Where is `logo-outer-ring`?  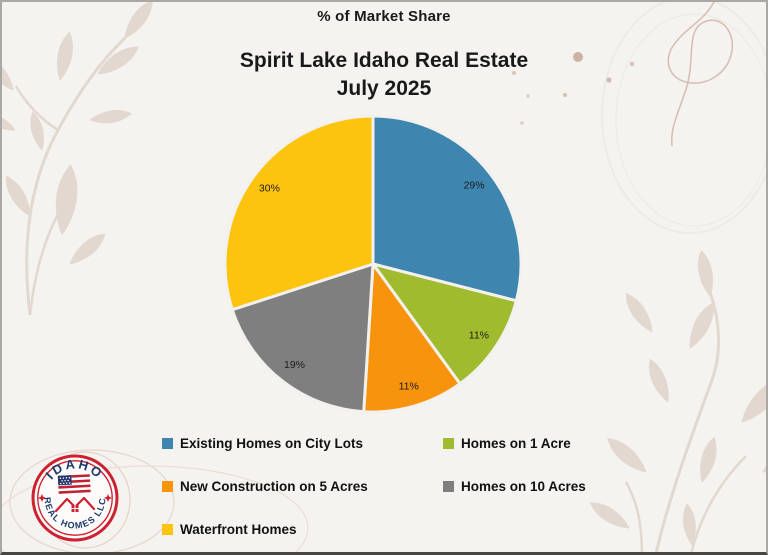 logo-outer-ring is located at coordinates (75, 498).